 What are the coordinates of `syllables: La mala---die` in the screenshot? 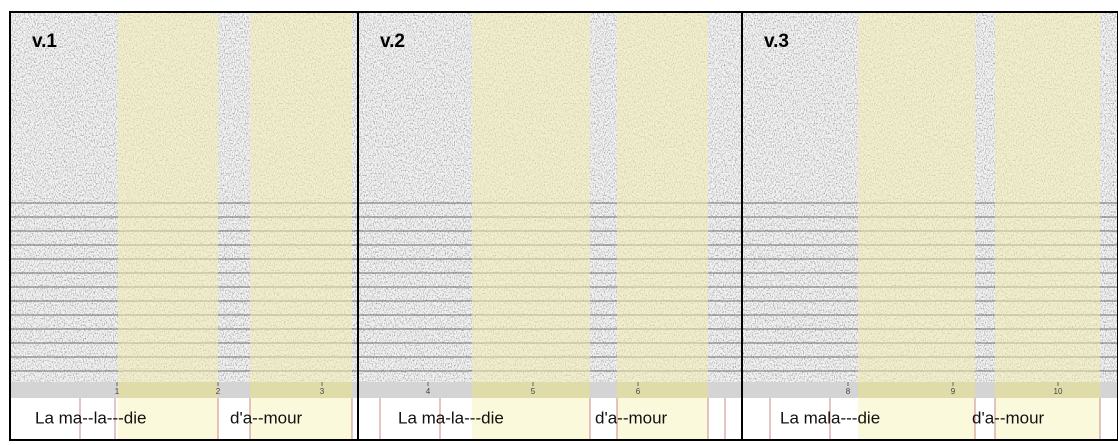 It's located at (830, 417).